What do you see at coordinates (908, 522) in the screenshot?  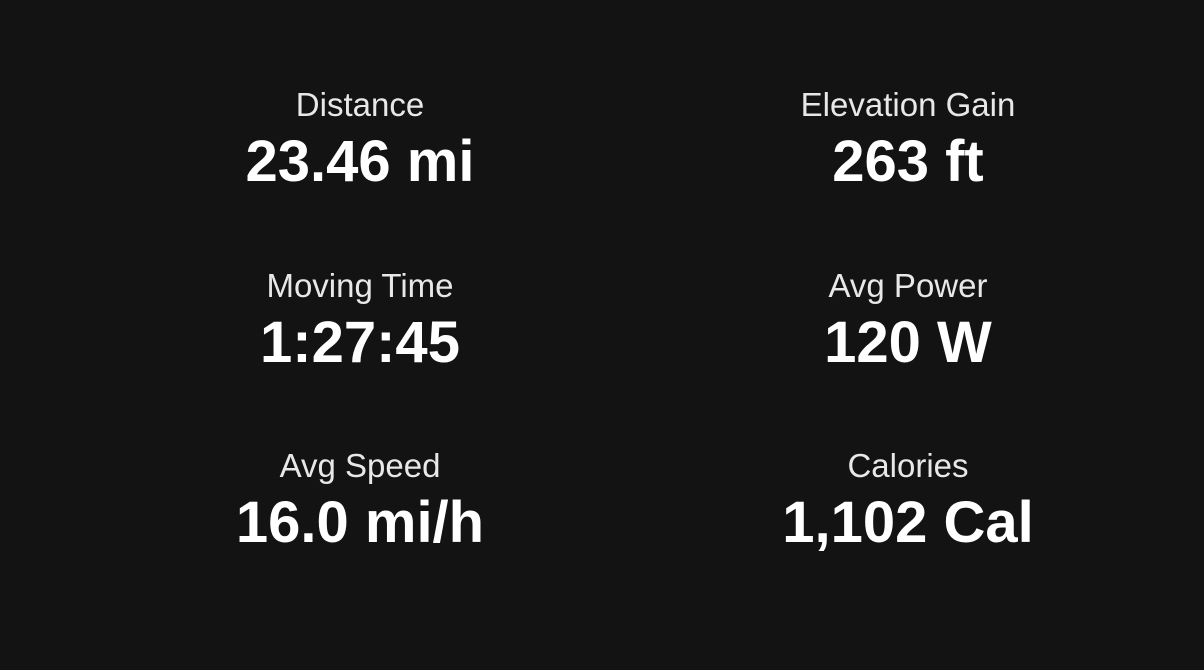 I see `stat-value: 1,102 Cal` at bounding box center [908, 522].